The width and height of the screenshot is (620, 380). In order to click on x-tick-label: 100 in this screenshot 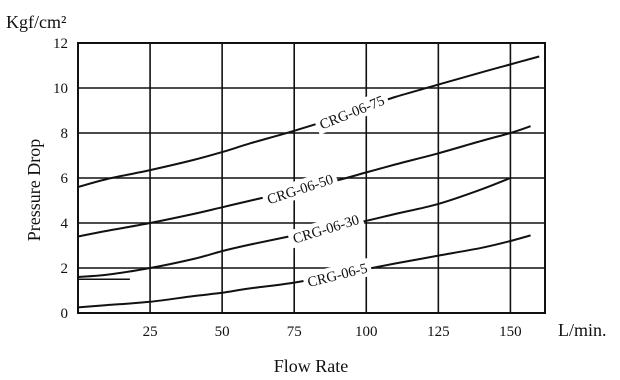, I will do `click(366, 332)`.